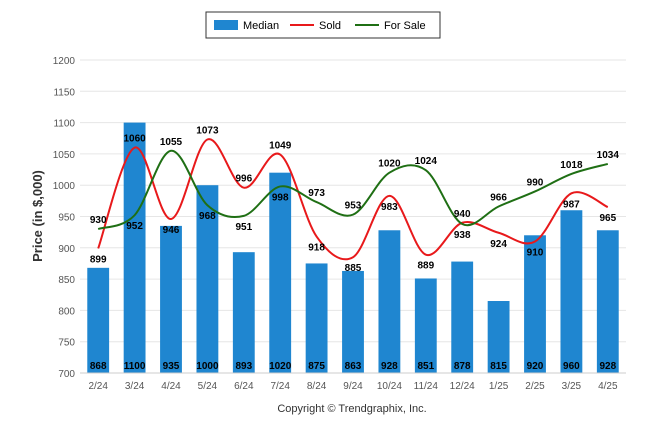 The height and width of the screenshot is (434, 646). What do you see at coordinates (66, 280) in the screenshot?
I see `y-tick-label: 850` at bounding box center [66, 280].